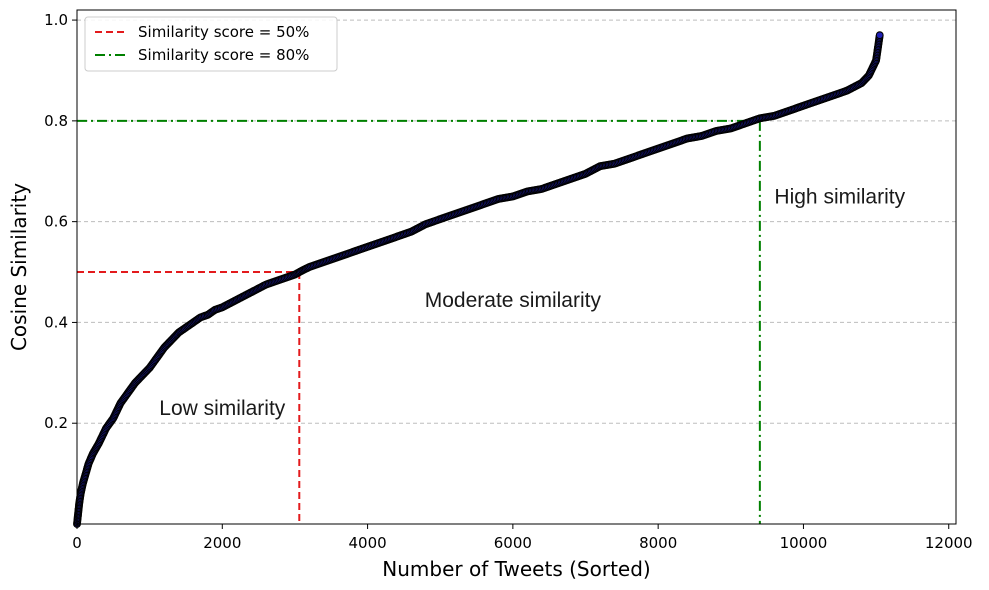 The image size is (989, 590). Describe the element at coordinates (56, 222) in the screenshot. I see `y-tick-label: 0.6` at that location.